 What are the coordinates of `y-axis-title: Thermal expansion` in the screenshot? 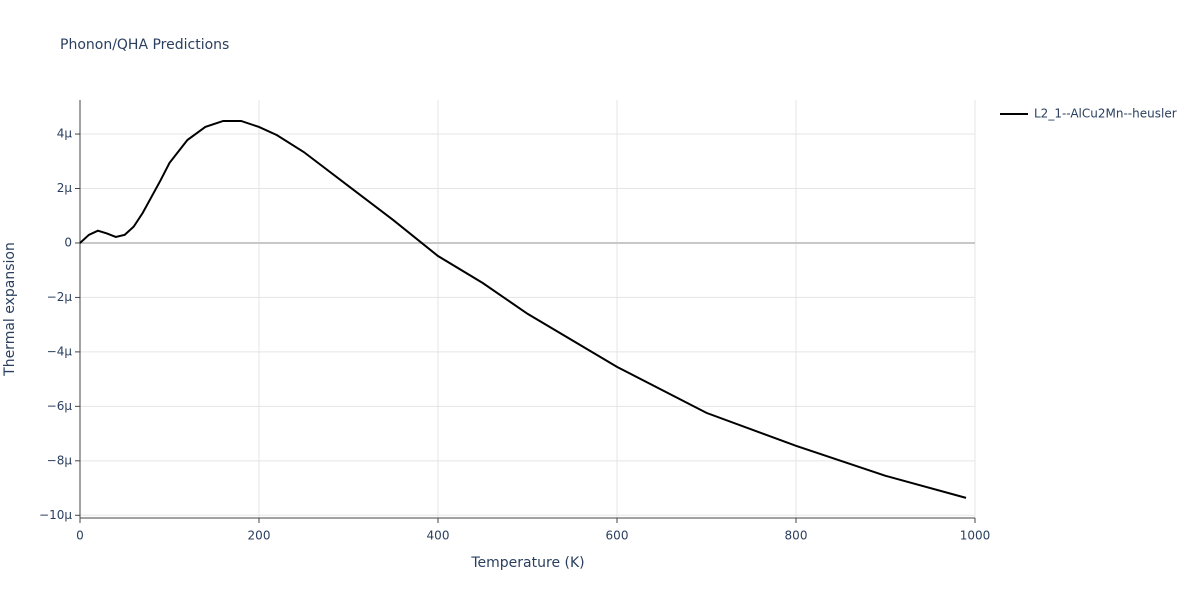 It's located at (10, 309).